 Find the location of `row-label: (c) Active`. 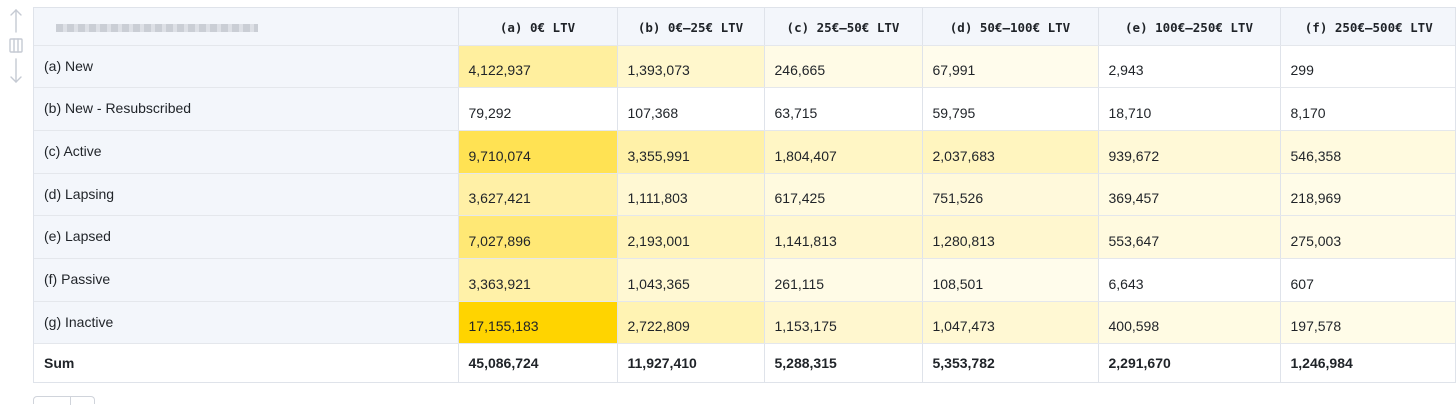

row-label: (c) Active is located at coordinates (246, 152).